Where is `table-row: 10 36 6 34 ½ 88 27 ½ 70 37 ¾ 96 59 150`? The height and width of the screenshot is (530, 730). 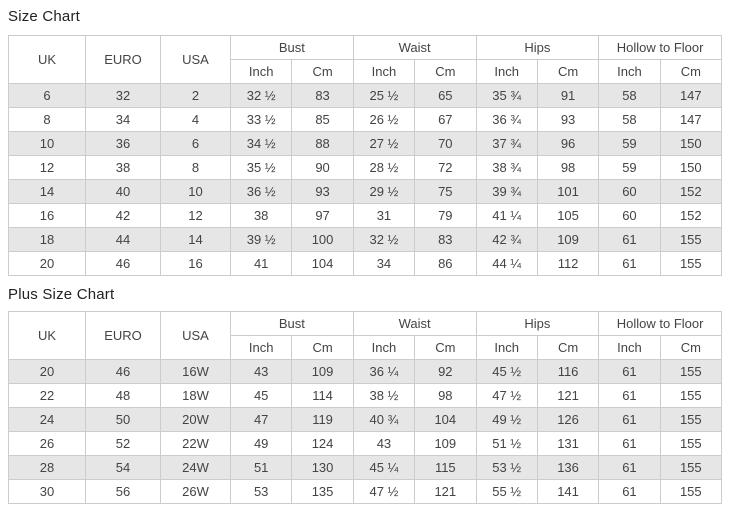
table-row: 10 36 6 34 ½ 88 27 ½ 70 37 ¾ 96 59 150 is located at coordinates (365, 143).